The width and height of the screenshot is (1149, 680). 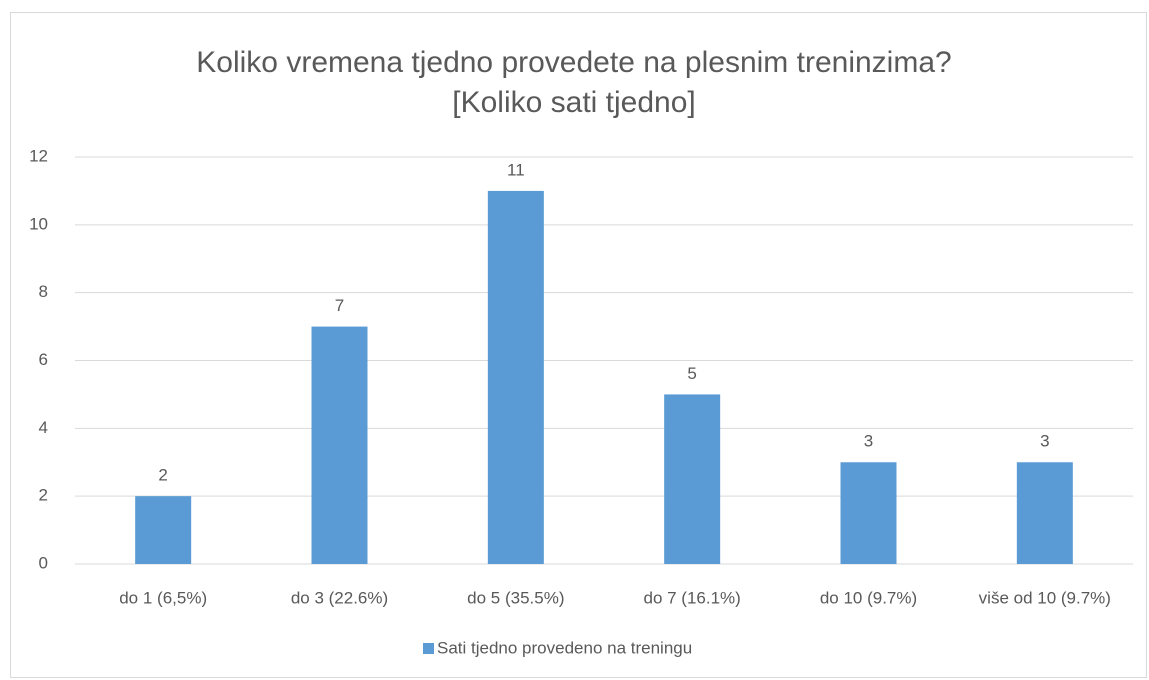 I want to click on y-tick-label: 10, so click(x=38, y=223).